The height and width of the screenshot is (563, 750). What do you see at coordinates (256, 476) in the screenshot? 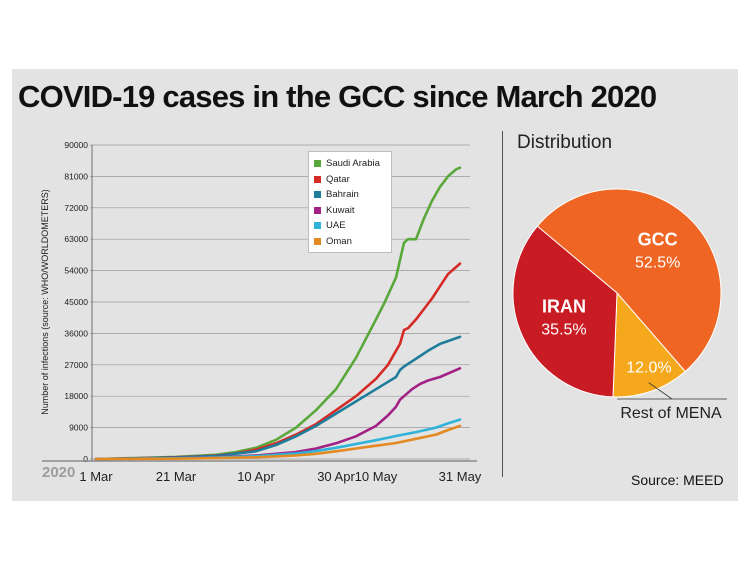
I see `x-tick-label: 10 Apr` at bounding box center [256, 476].